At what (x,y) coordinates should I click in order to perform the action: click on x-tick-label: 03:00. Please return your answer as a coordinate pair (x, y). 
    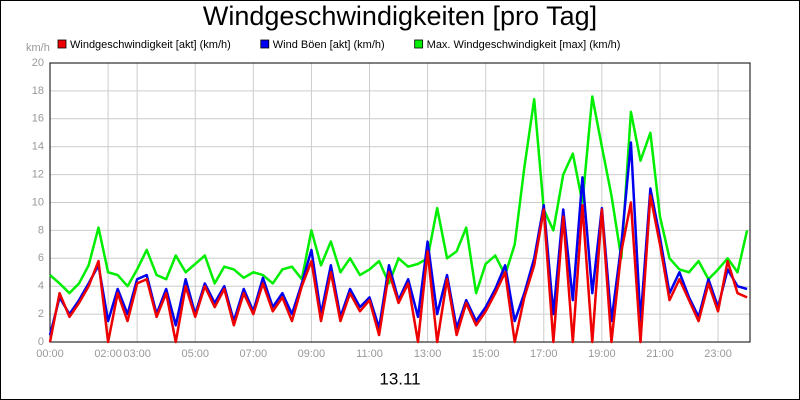
    Looking at the image, I should click on (137, 354).